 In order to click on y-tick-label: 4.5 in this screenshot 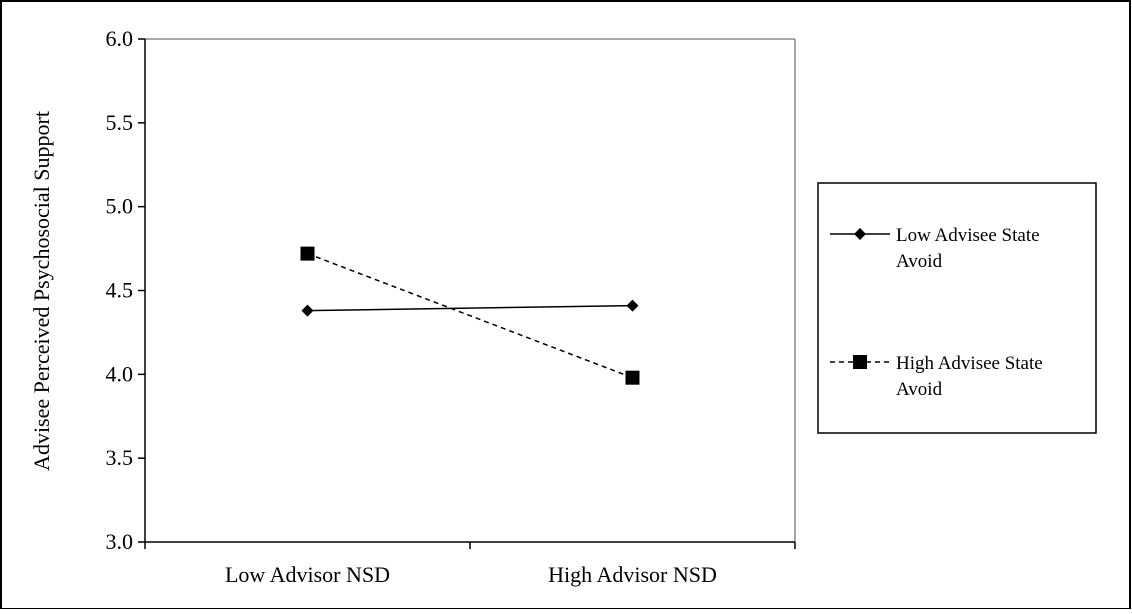, I will do `click(120, 290)`.